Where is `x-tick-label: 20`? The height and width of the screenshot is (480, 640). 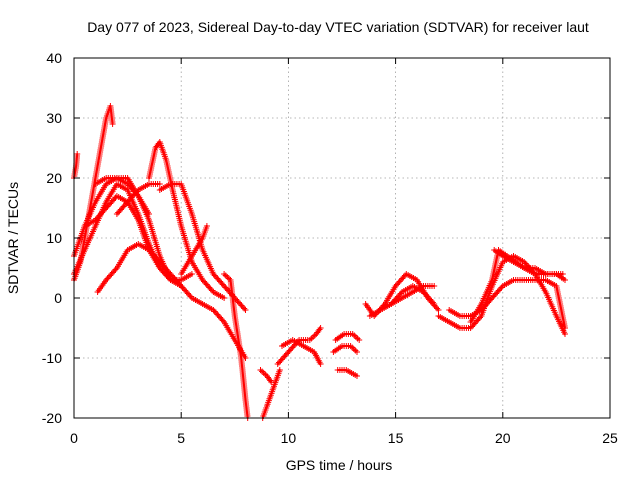 x-tick-label: 20 is located at coordinates (503, 438).